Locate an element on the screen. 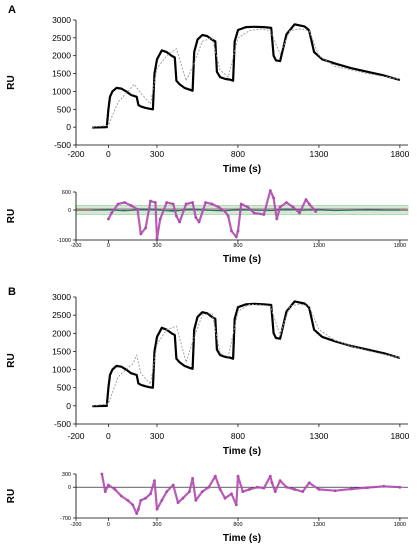 The image size is (417, 550). panel-a-residuals: -1000 0 600 -200 0 300 800 1300 1800 Time (s) RU is located at coordinates (207, 227).